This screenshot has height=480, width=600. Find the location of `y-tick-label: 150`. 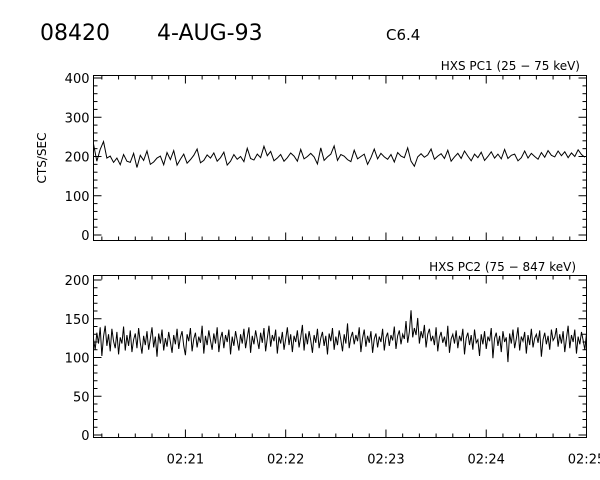

y-tick-label: 150 is located at coordinates (77, 320).